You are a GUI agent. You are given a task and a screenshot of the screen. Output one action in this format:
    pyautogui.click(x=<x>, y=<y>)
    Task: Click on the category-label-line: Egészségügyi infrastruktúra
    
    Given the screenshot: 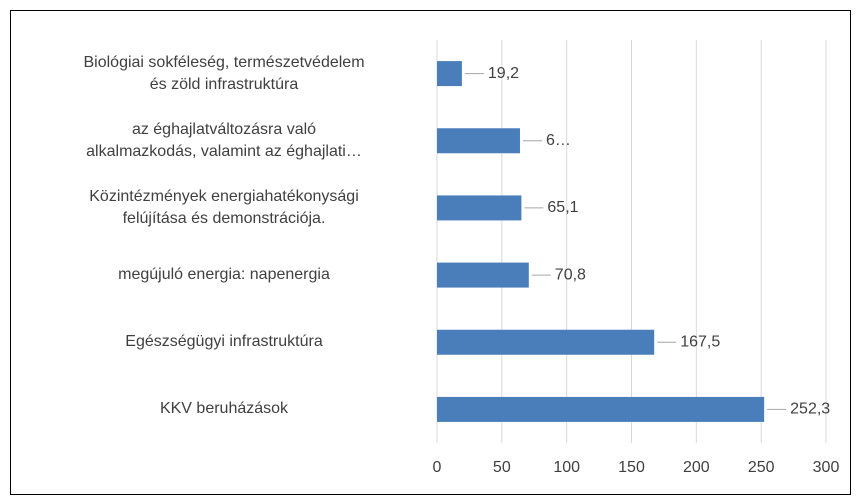 What is the action you would take?
    pyautogui.click(x=224, y=342)
    